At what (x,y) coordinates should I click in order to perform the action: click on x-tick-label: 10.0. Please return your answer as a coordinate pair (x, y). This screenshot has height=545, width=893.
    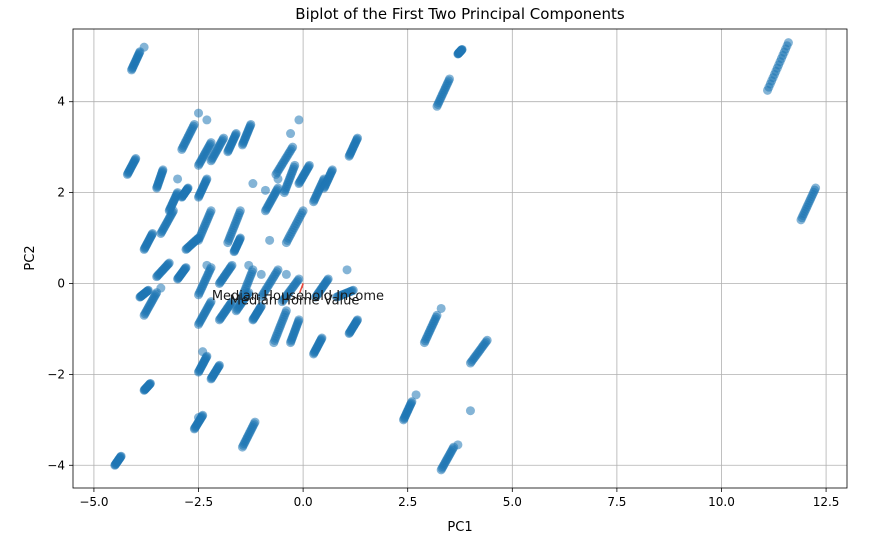
    Looking at the image, I should click on (721, 502).